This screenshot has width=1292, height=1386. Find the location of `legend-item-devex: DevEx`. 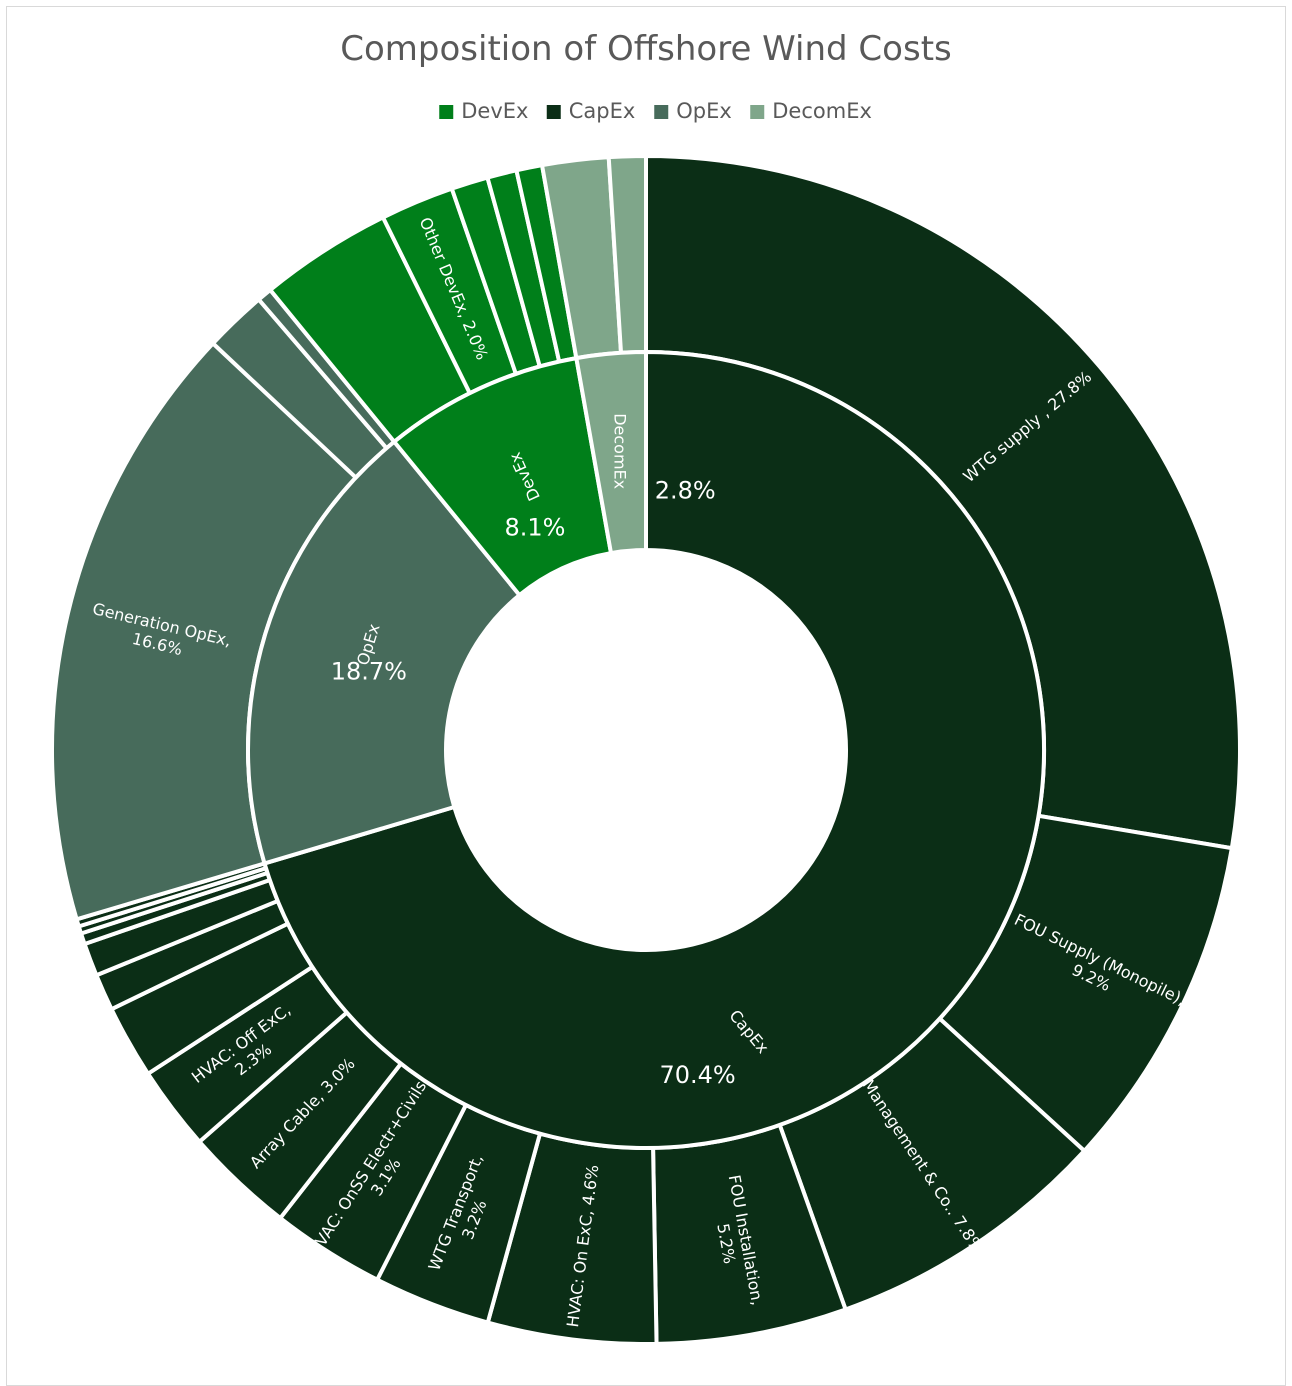

legend-item-devex: DevEx is located at coordinates (483, 111).